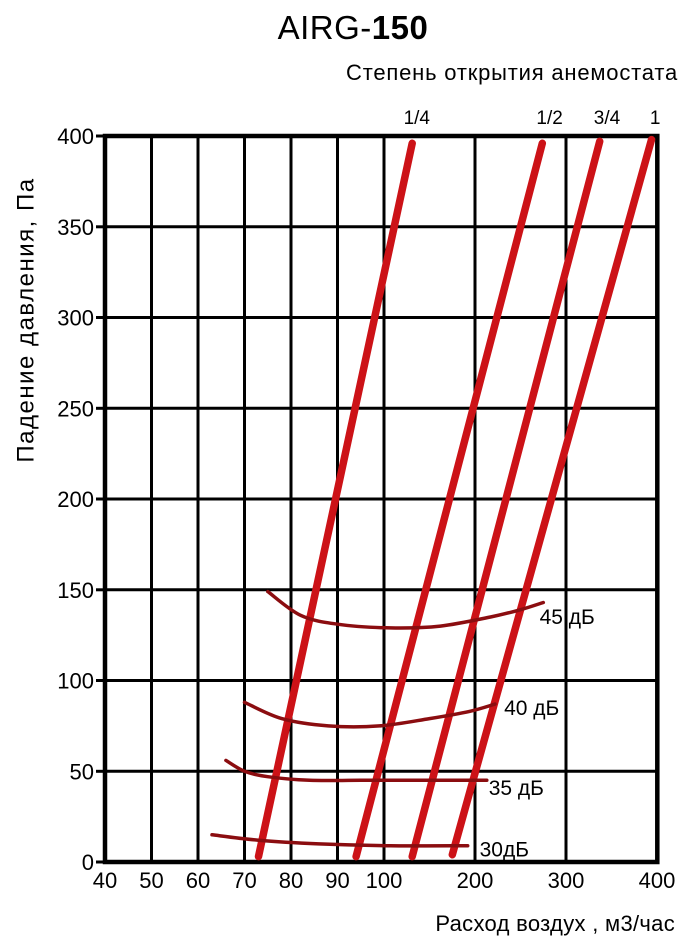  Describe the element at coordinates (384, 880) in the screenshot. I see `x-tick-label: 100` at that location.